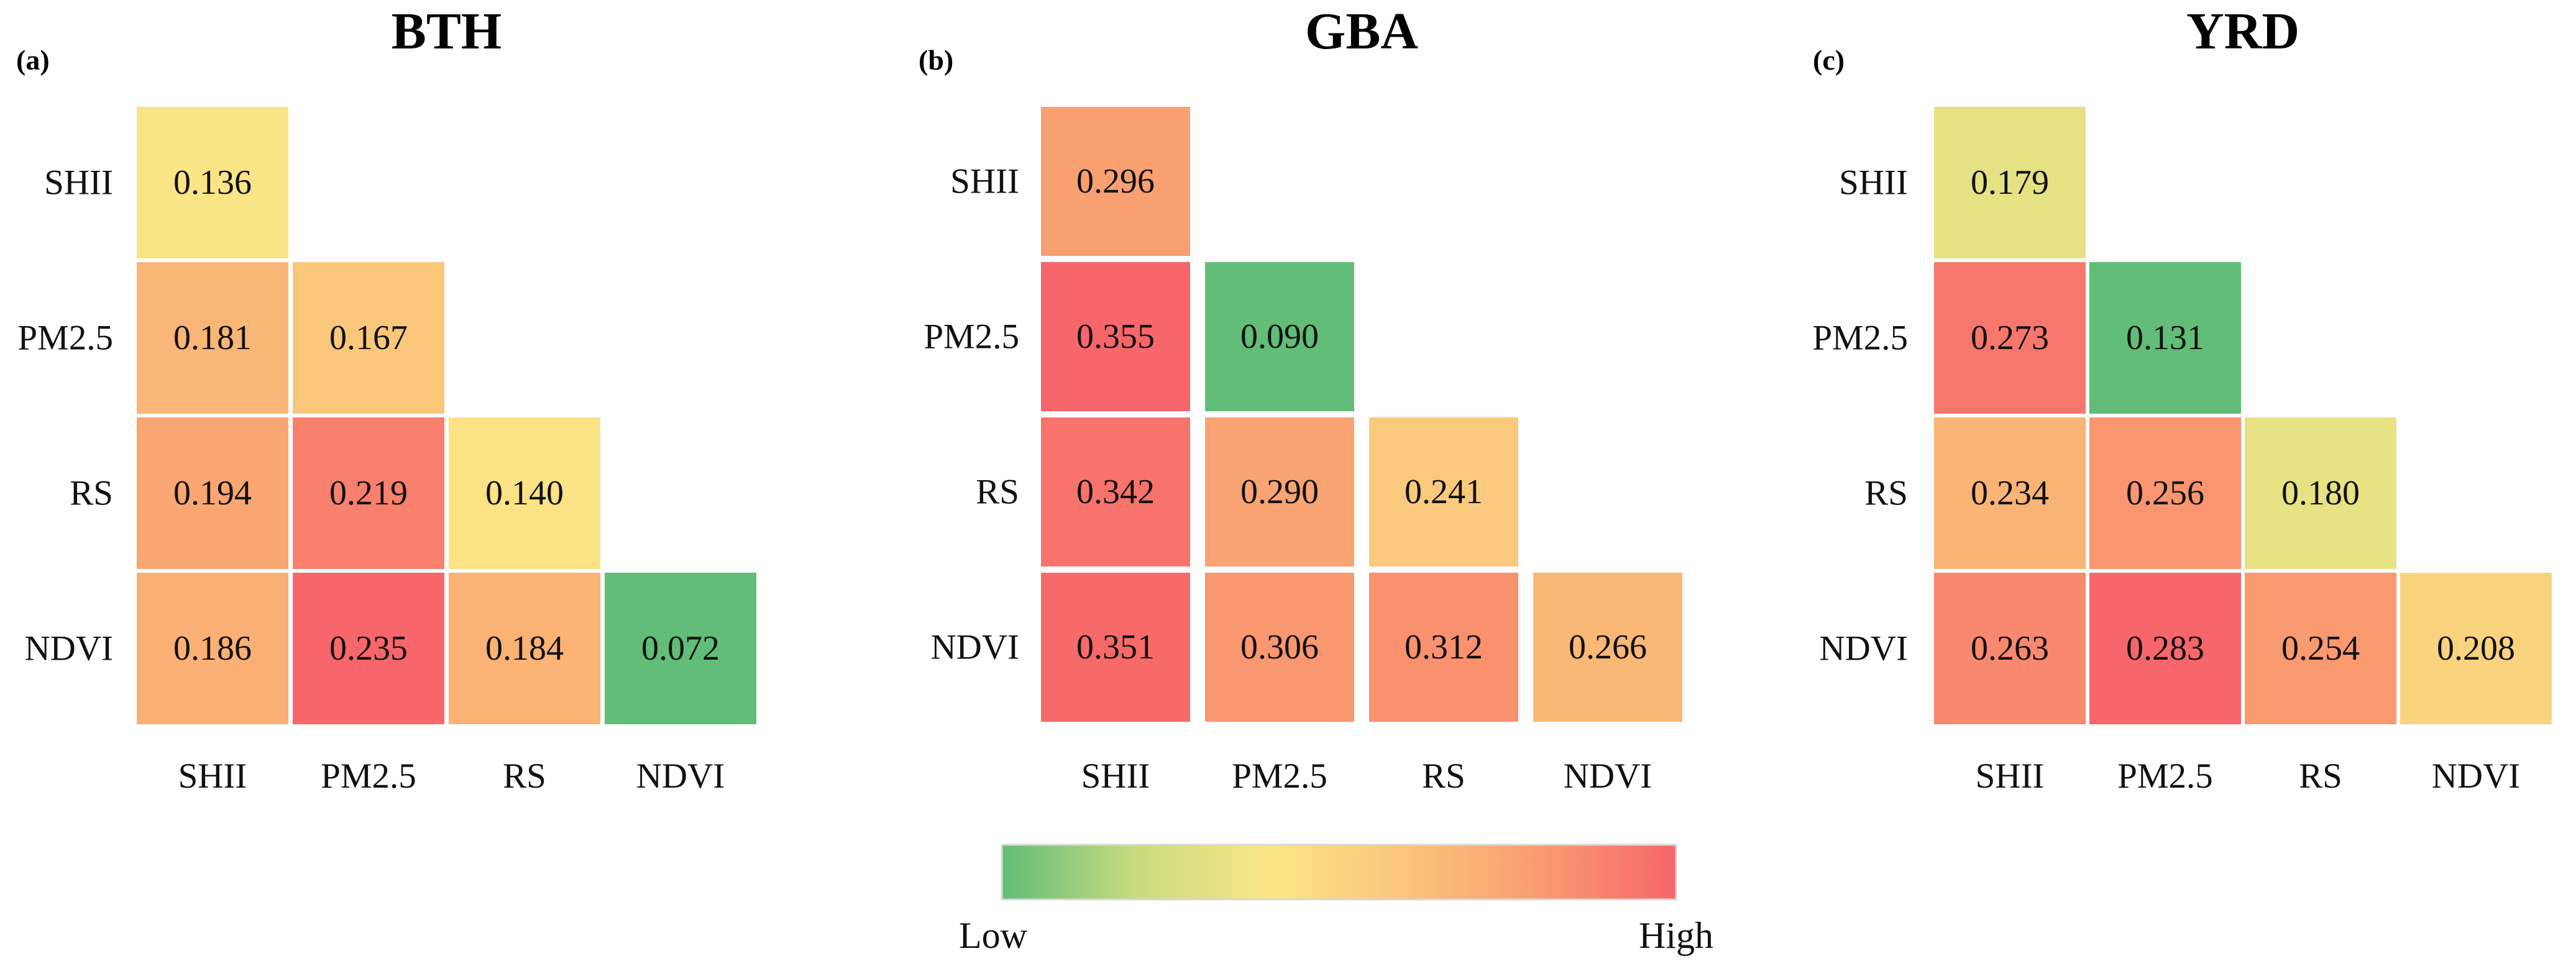 The image size is (2576, 969). I want to click on cell-value-label: 0.179, so click(2010, 182).